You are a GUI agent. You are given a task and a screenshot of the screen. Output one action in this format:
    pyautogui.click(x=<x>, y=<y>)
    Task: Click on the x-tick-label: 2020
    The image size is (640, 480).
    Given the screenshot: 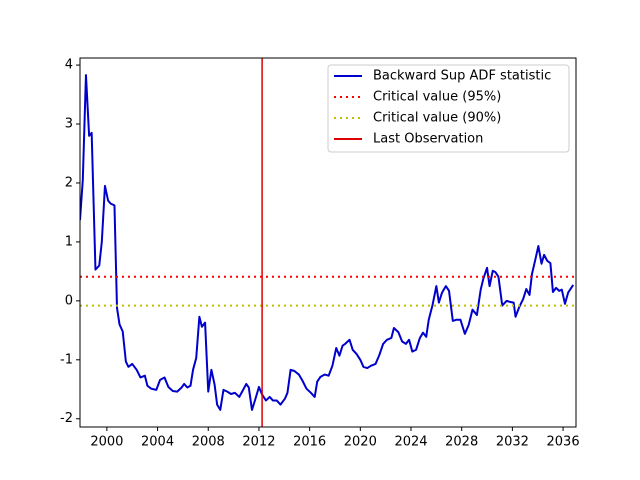 What is the action you would take?
    pyautogui.click(x=360, y=442)
    